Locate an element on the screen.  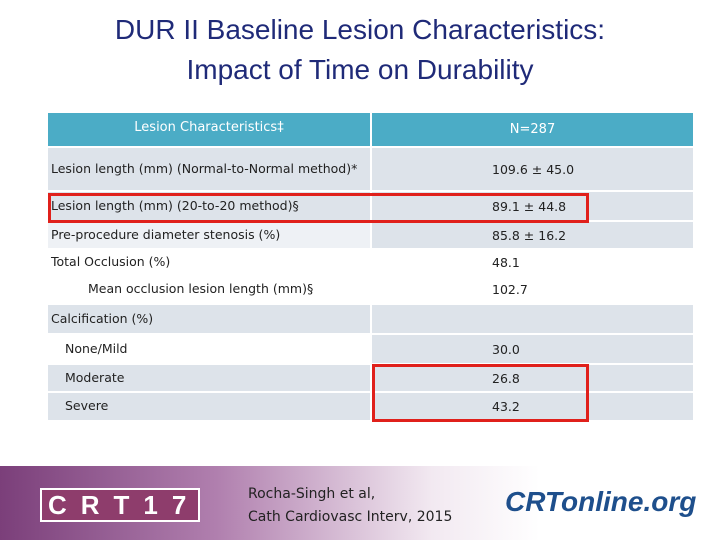
citation: Cath Cardiovasc Interv, 2015 is located at coordinates (350, 517).